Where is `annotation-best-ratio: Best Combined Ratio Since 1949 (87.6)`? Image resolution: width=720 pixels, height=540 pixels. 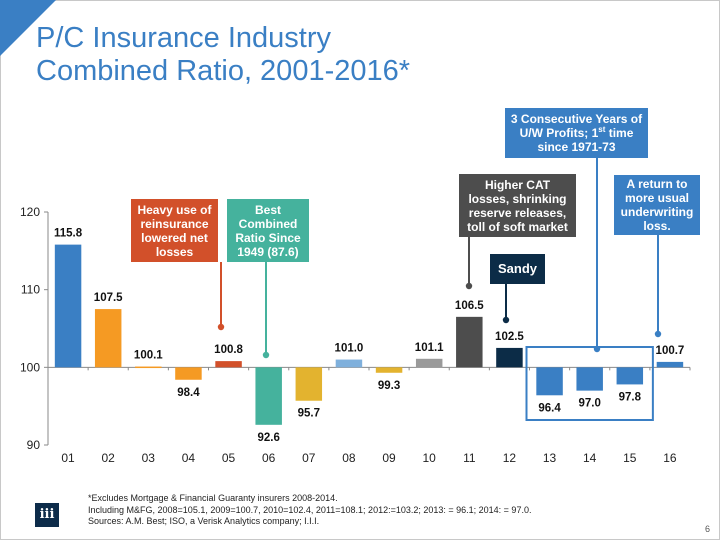 annotation-best-ratio: Best Combined Ratio Since 1949 (87.6) is located at coordinates (268, 230).